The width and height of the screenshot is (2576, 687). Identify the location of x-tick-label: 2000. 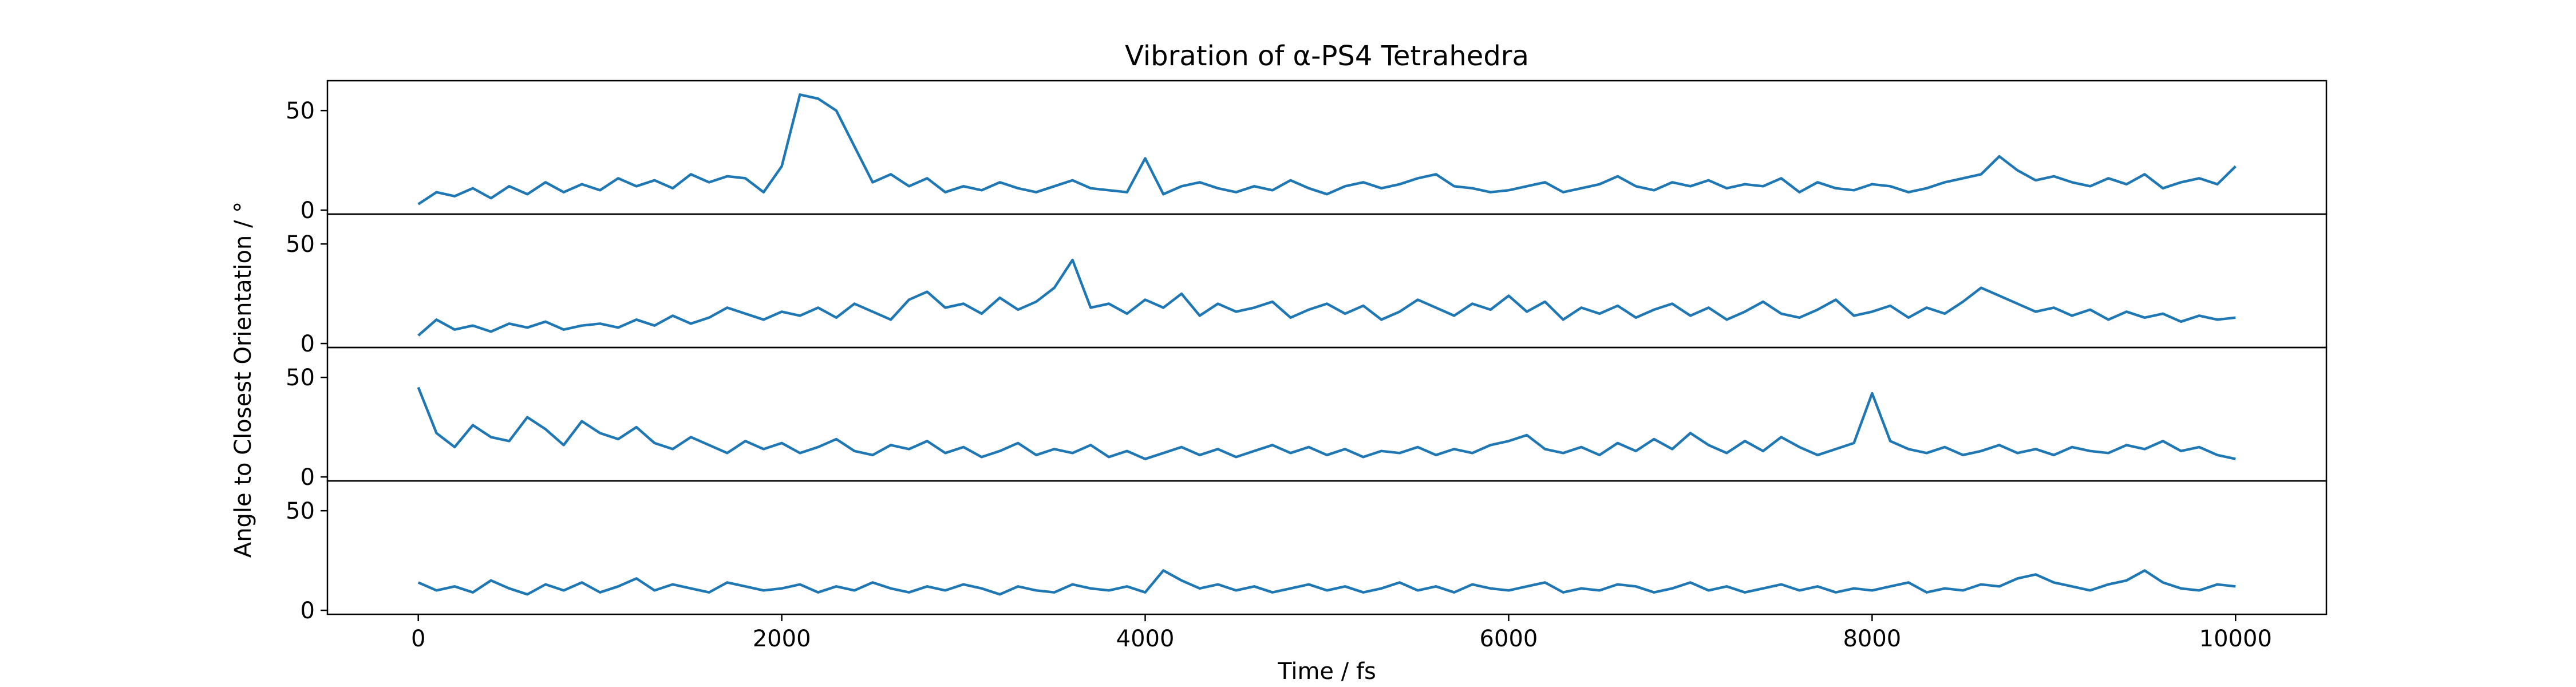
(782, 639).